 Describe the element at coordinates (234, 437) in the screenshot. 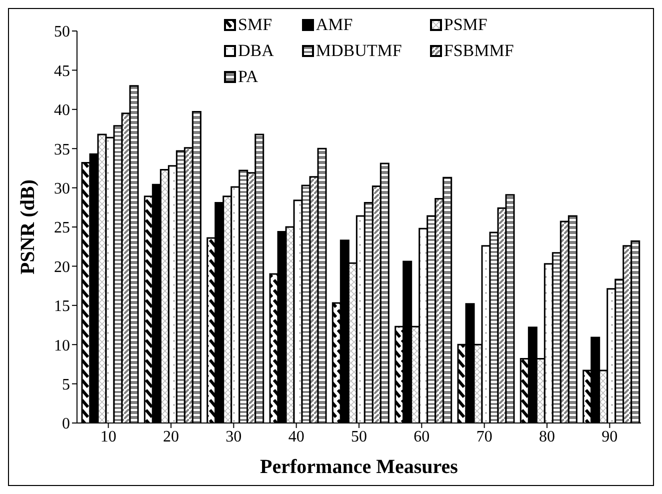

I see `x-tick-label: 30` at that location.